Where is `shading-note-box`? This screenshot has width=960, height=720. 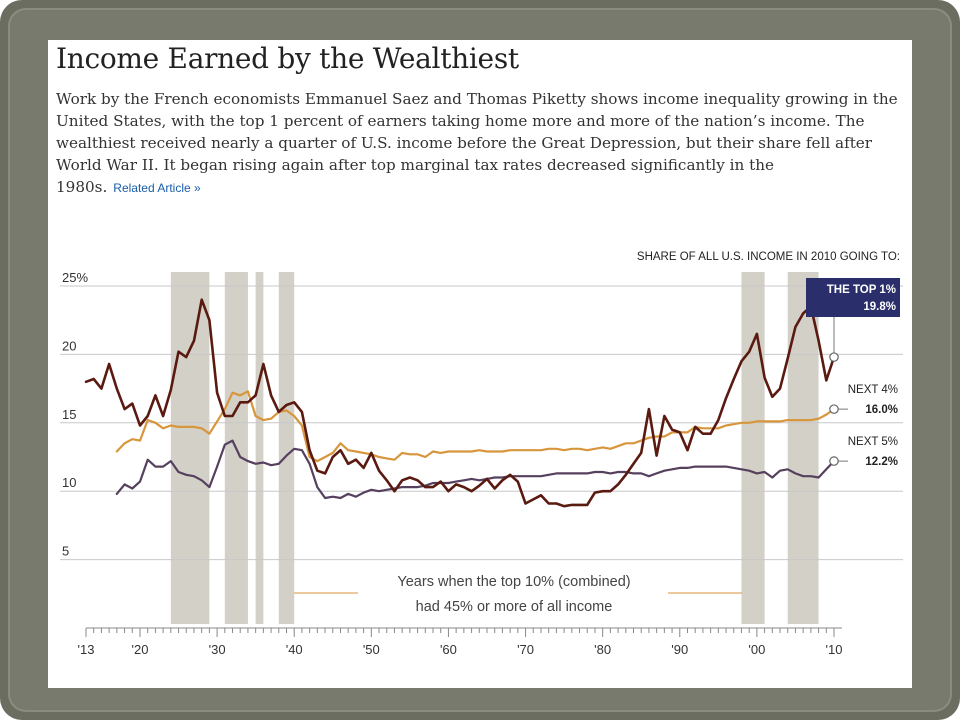 shading-note-box is located at coordinates (515, 592).